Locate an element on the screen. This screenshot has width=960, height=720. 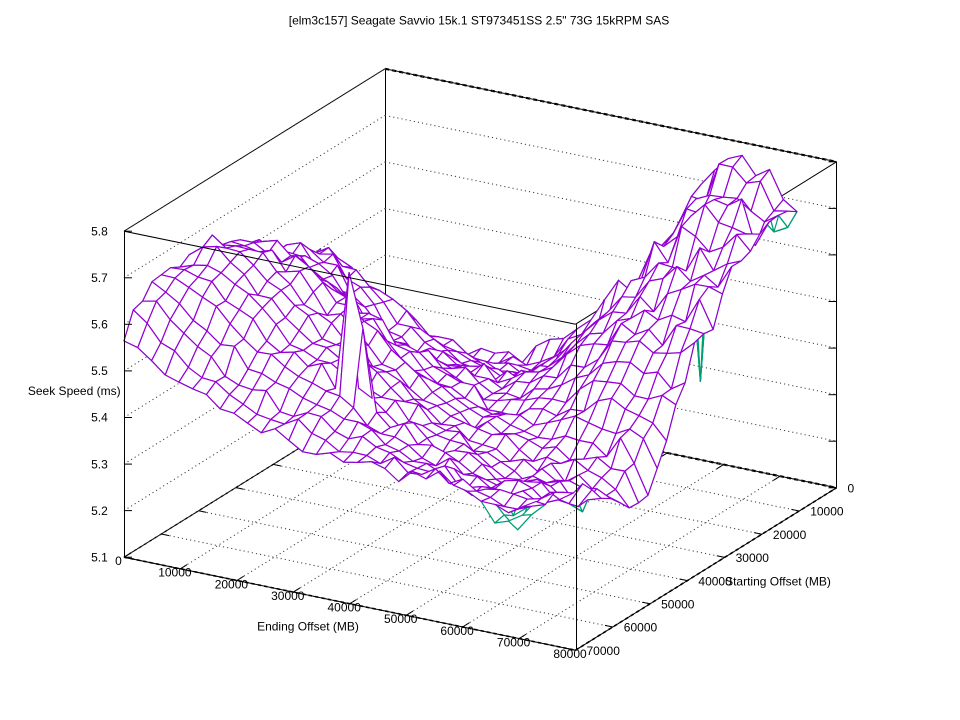
svg-text: 5.7 is located at coordinates (99, 278).